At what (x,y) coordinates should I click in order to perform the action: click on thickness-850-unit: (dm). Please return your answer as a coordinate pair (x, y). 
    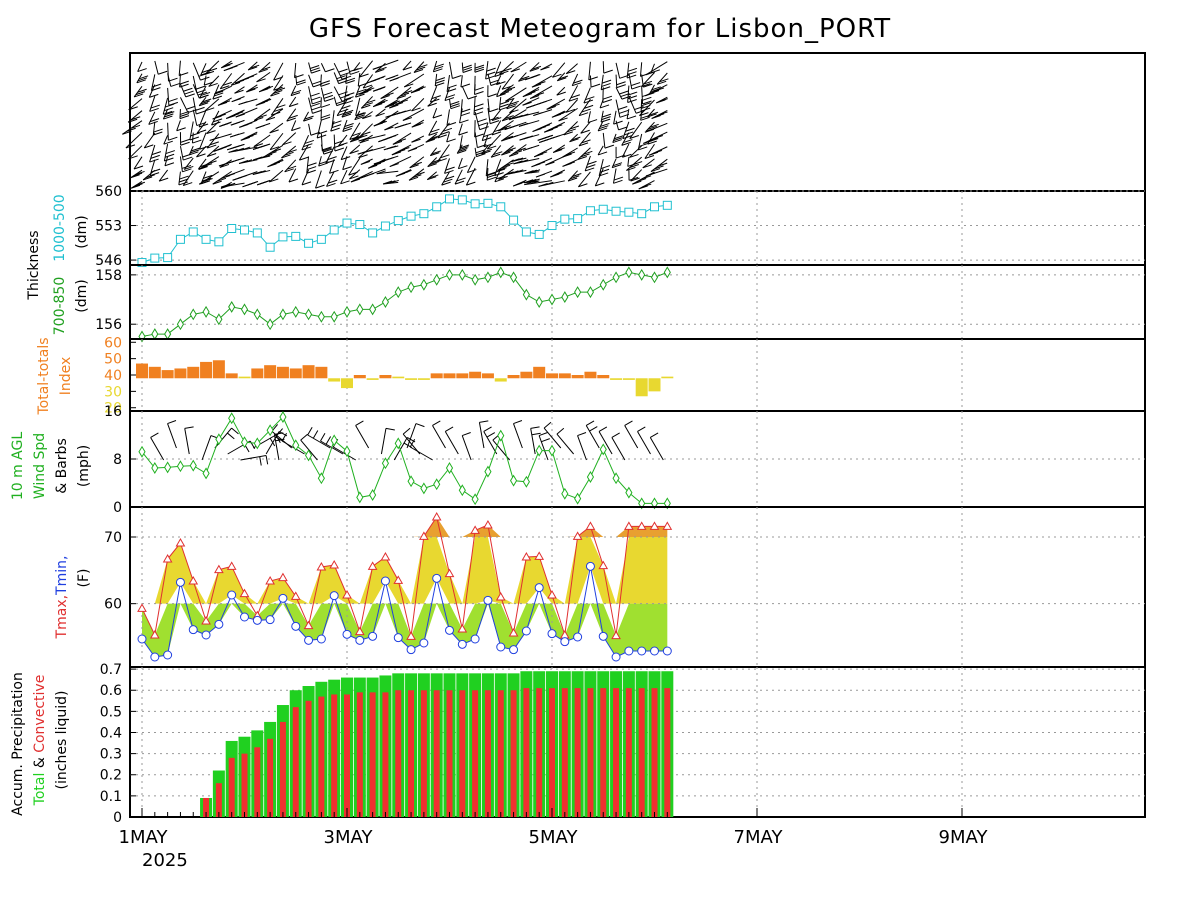
    Looking at the image, I should click on (82, 295).